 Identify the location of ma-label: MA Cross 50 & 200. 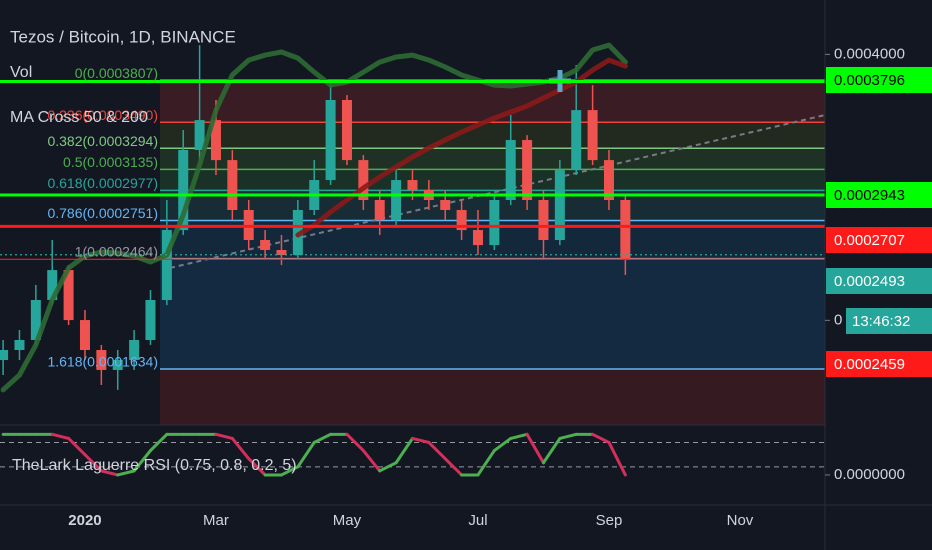
(79, 117).